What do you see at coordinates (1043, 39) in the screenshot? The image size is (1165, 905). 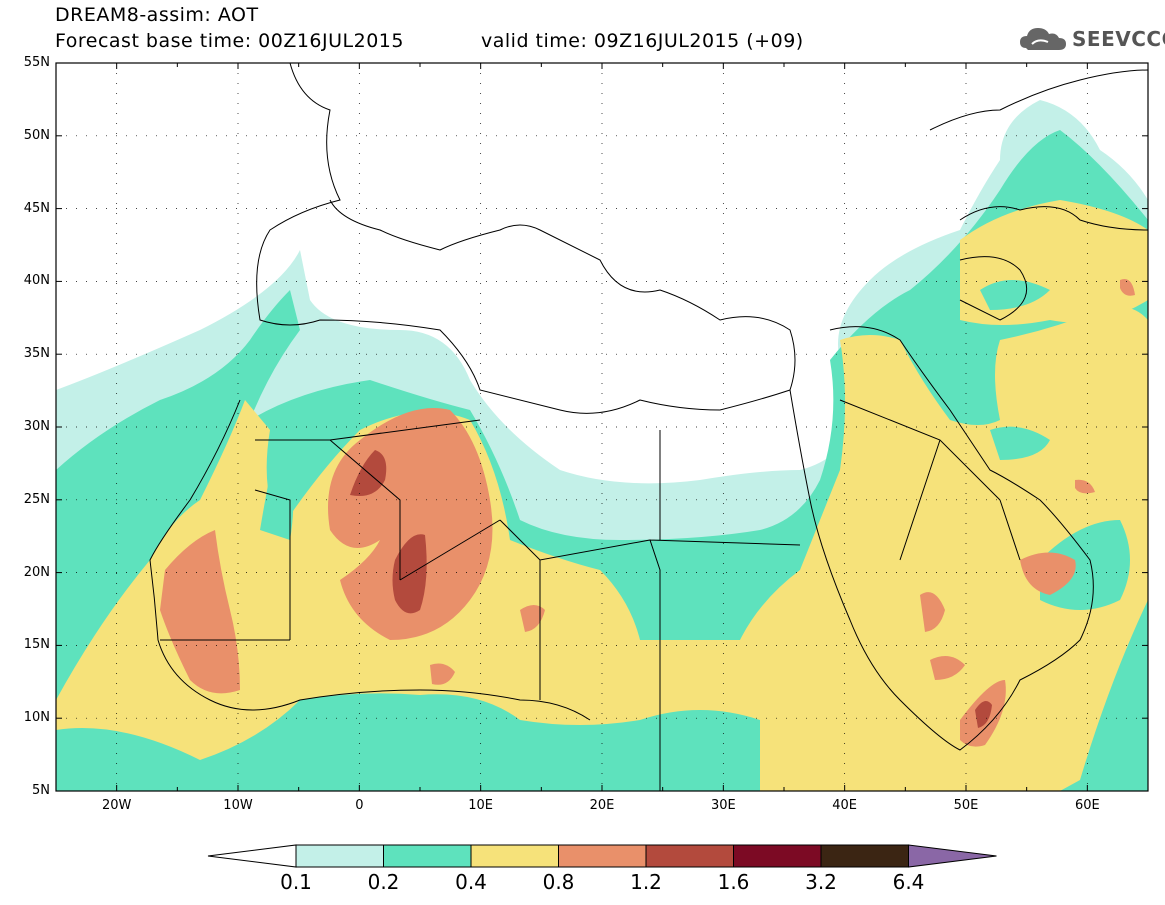 I see `cloud-icon` at bounding box center [1043, 39].